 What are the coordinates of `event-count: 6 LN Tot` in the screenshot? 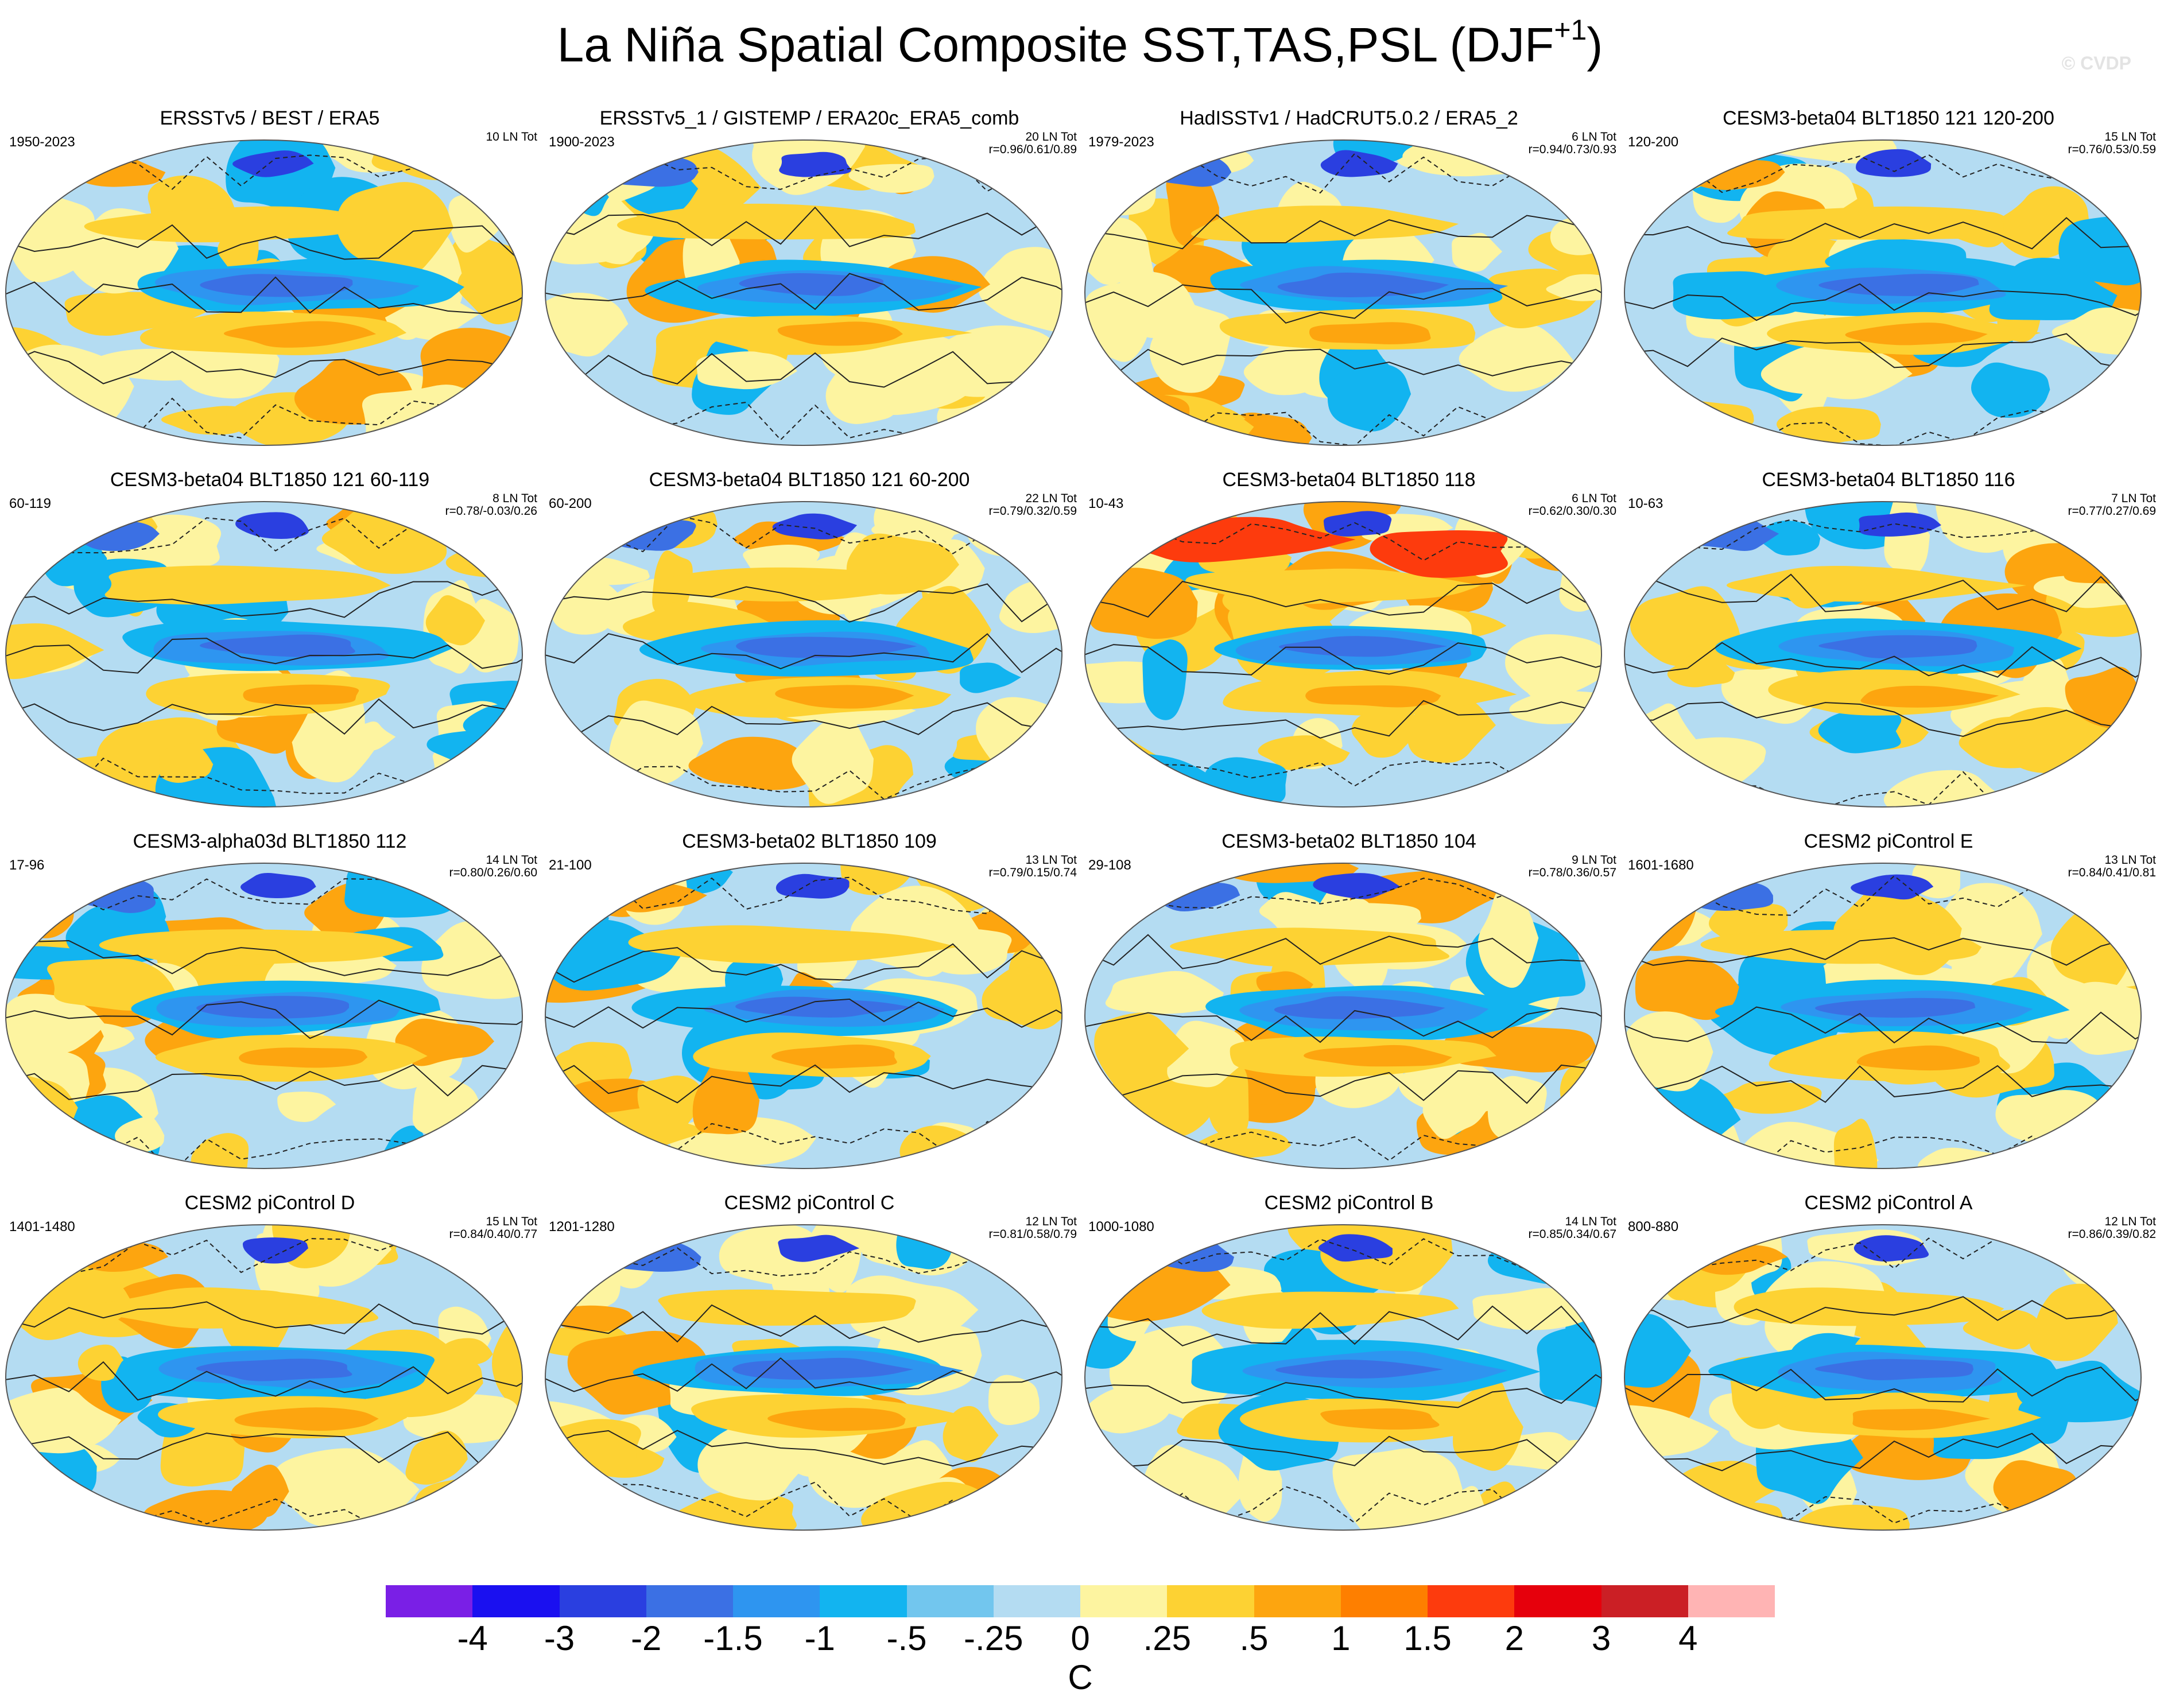 It's located at (1594, 136).